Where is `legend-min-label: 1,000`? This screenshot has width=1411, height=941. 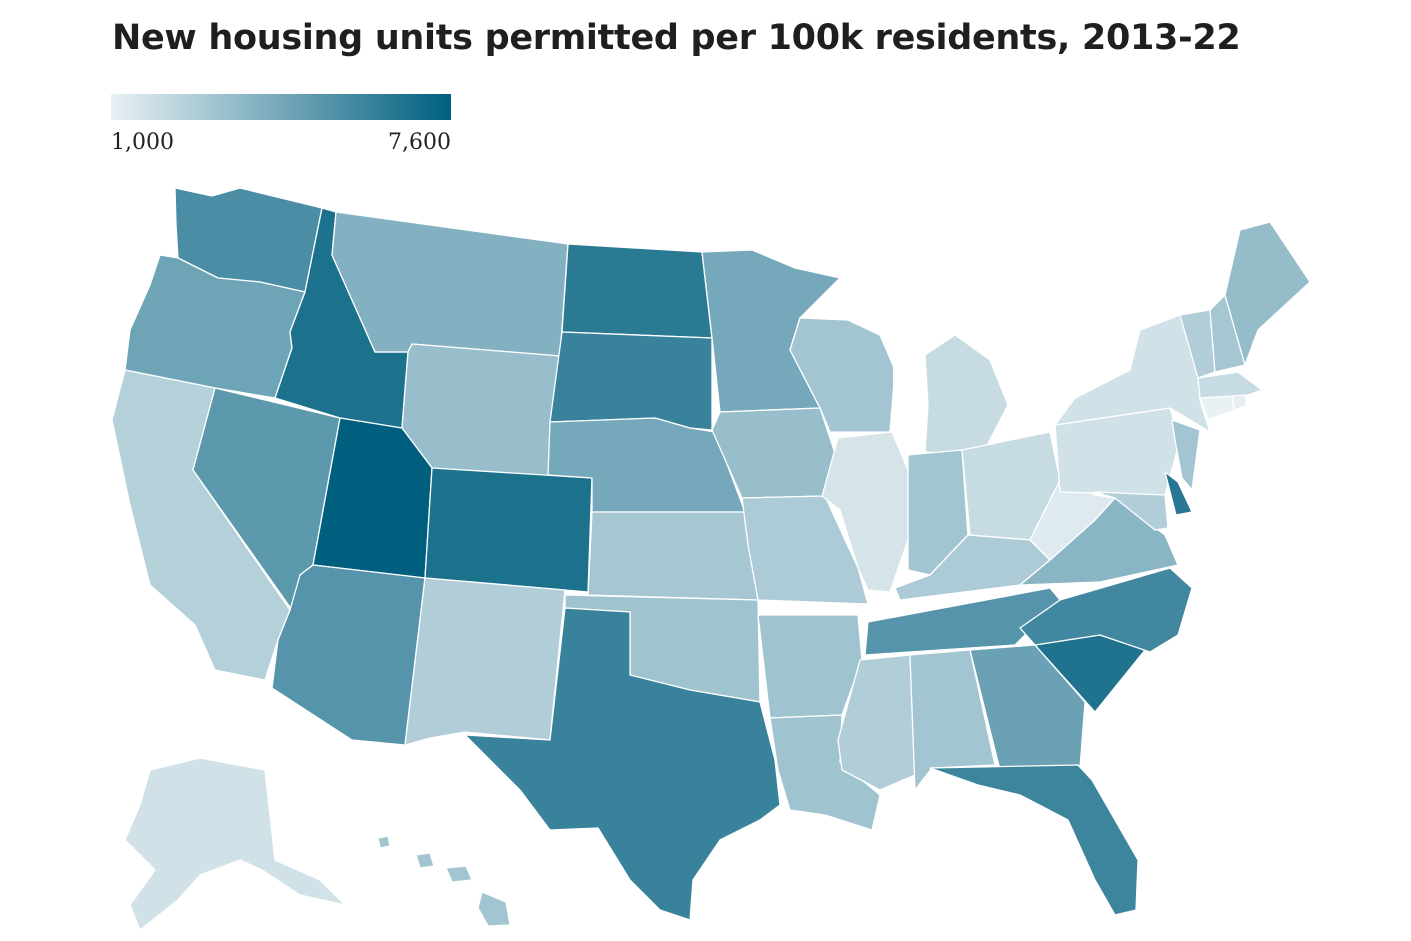
legend-min-label: 1,000 is located at coordinates (142, 142).